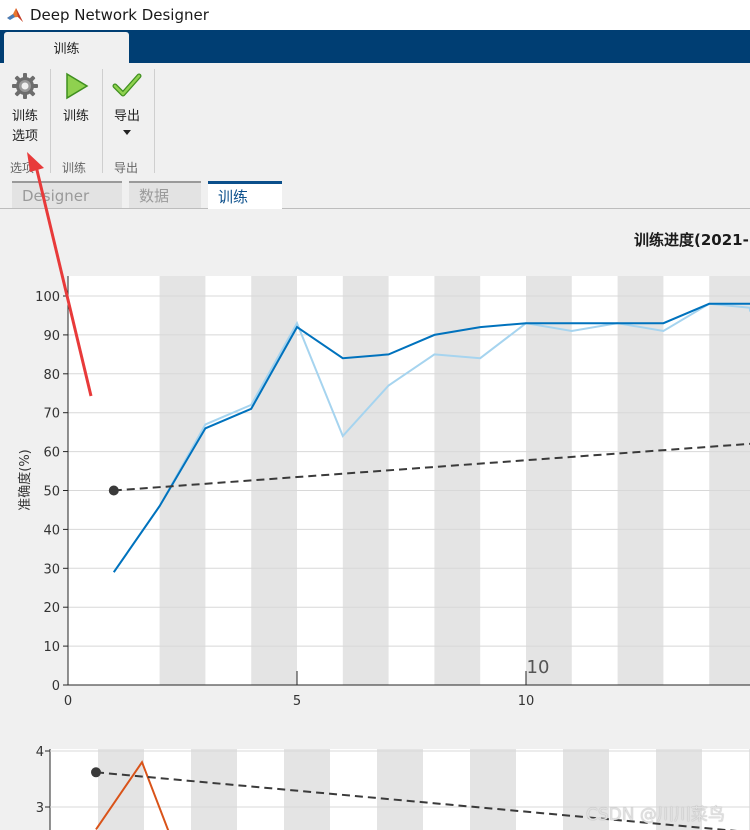 The width and height of the screenshot is (750, 830). I want to click on window-title: Deep Network Designer, so click(119, 15).